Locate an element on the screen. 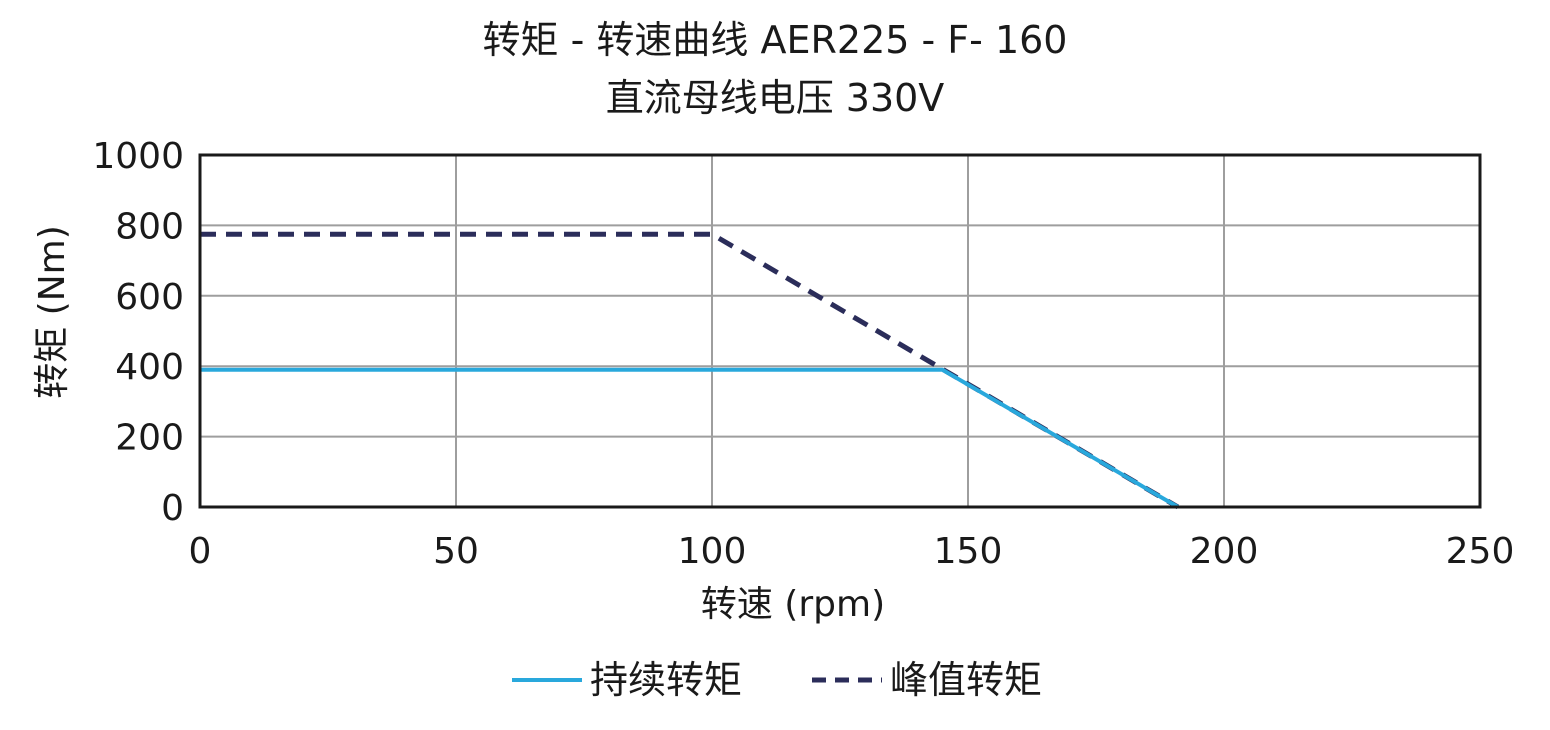 This screenshot has height=730, width=1550. chart-title: 转矩 - 转速曲线 AER225 - F- 160 is located at coordinates (775, 40).